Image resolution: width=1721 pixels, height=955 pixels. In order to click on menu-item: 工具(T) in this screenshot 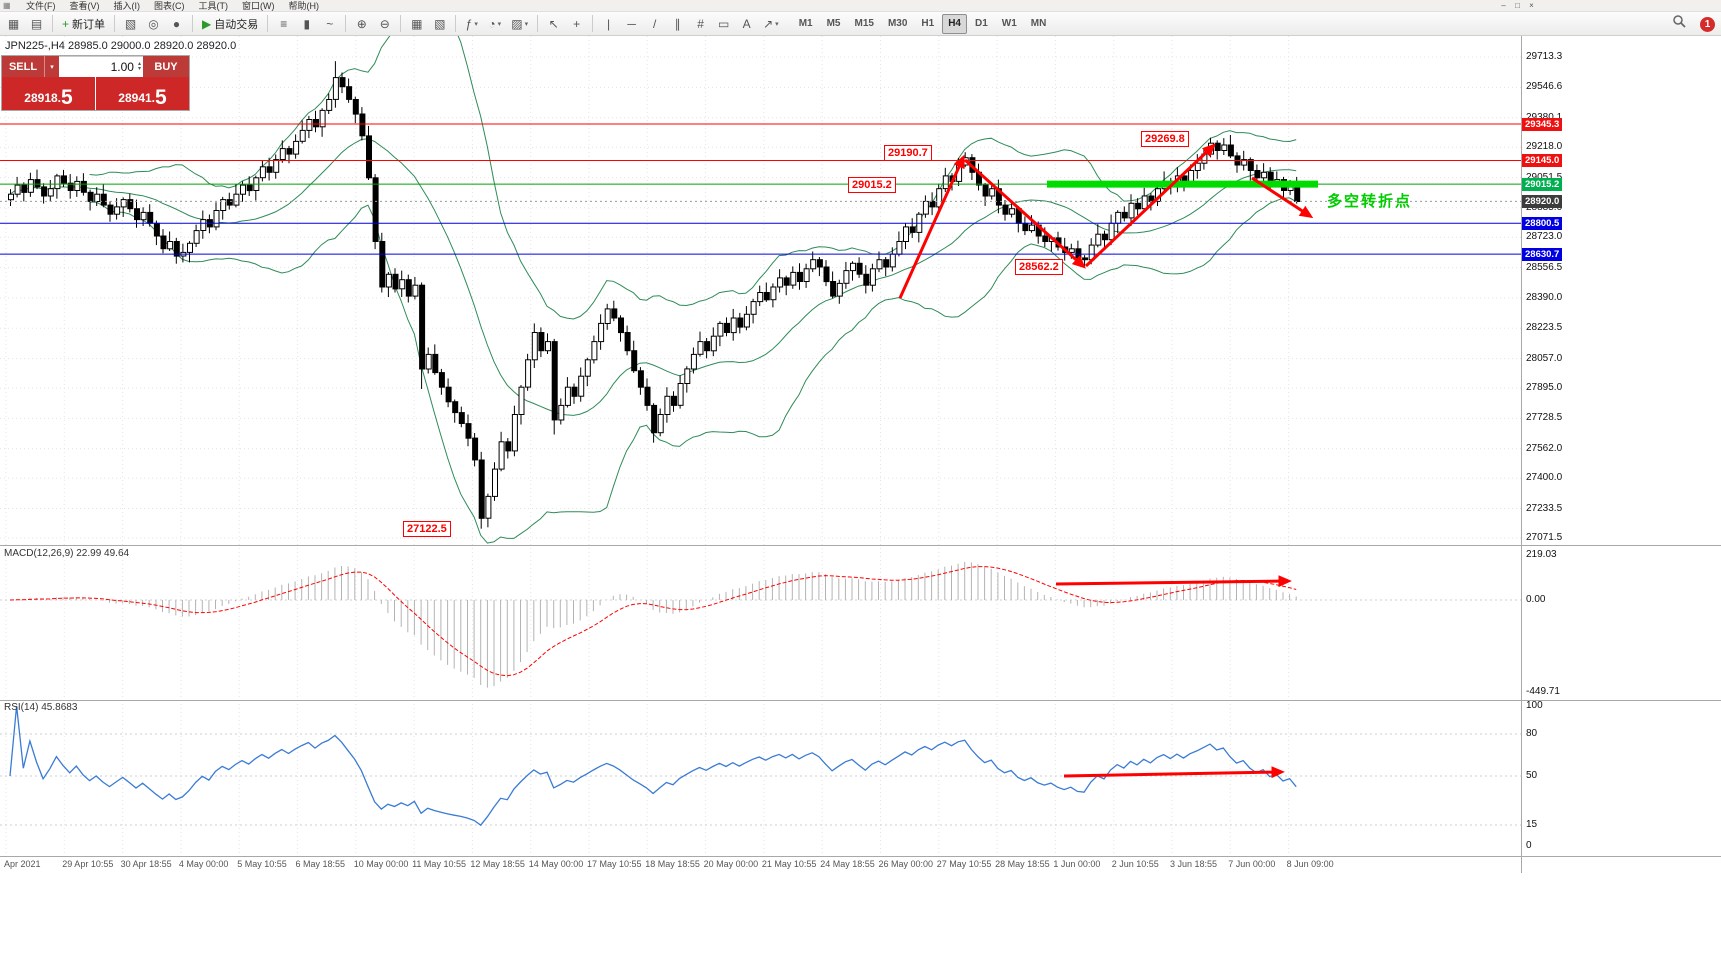, I will do `click(213, 5)`.